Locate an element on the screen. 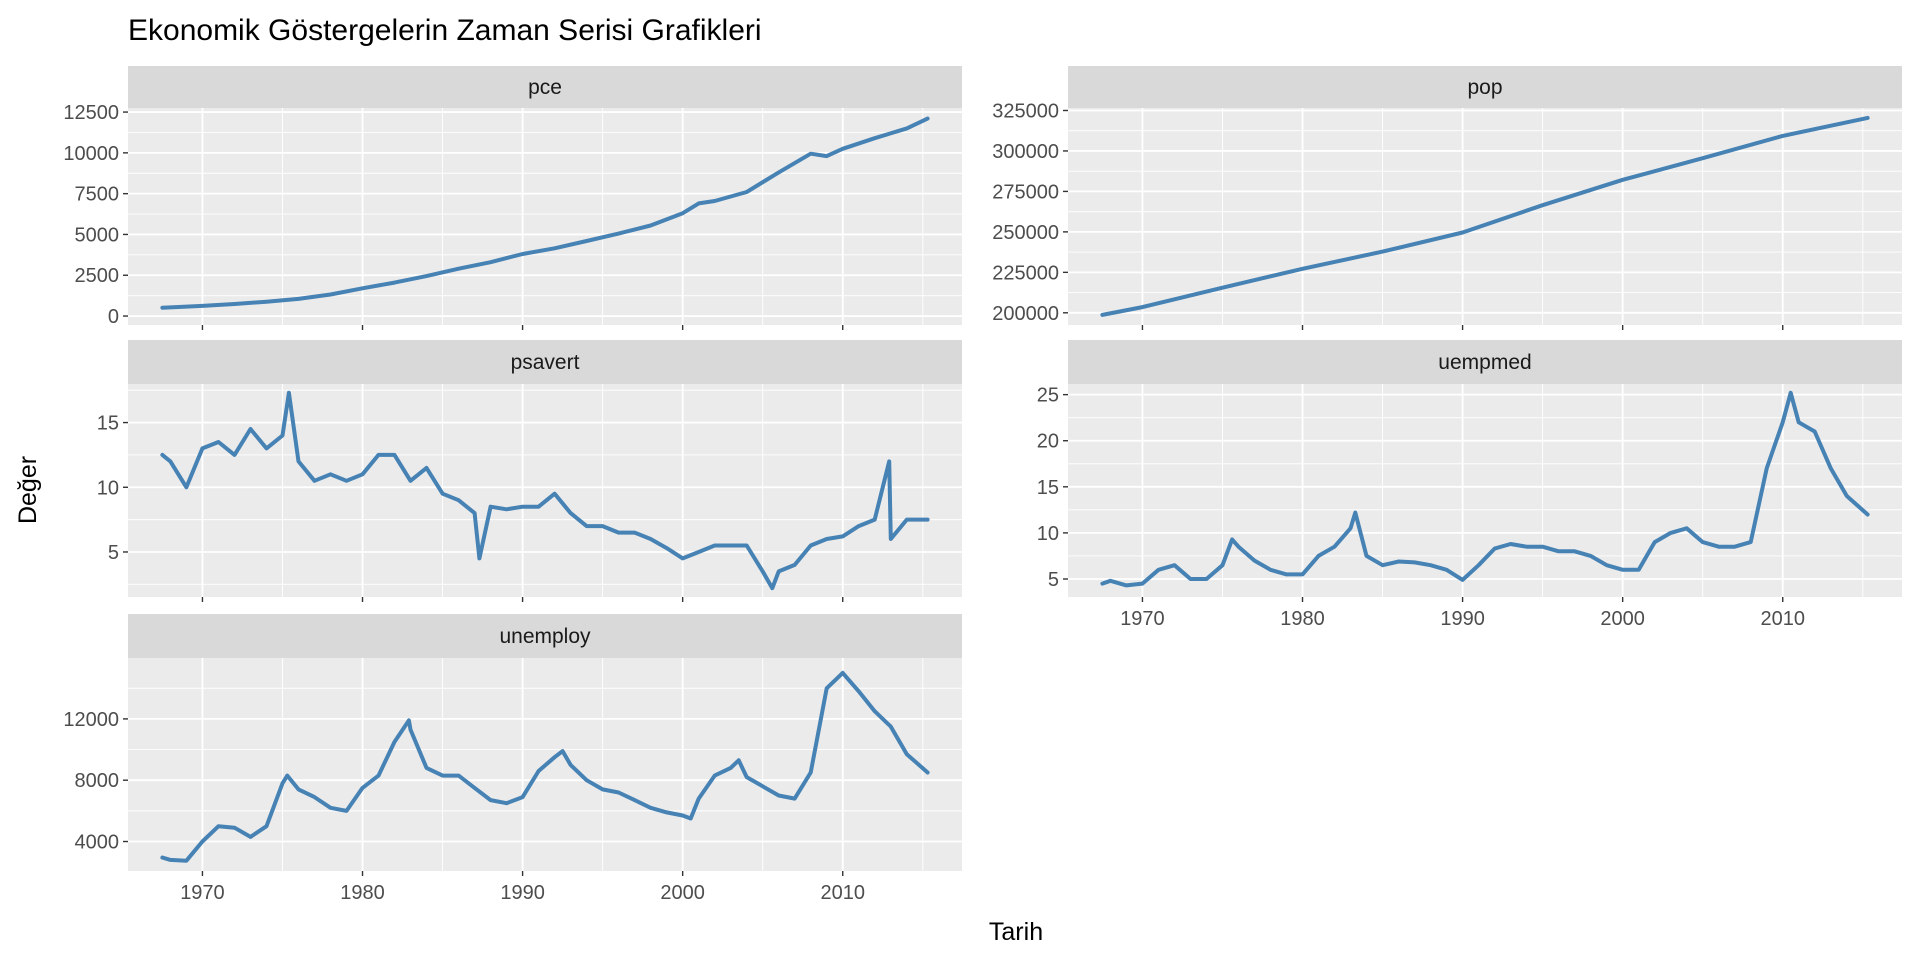 The width and height of the screenshot is (1920, 960). y-tick-label: 12000 is located at coordinates (91, 720).